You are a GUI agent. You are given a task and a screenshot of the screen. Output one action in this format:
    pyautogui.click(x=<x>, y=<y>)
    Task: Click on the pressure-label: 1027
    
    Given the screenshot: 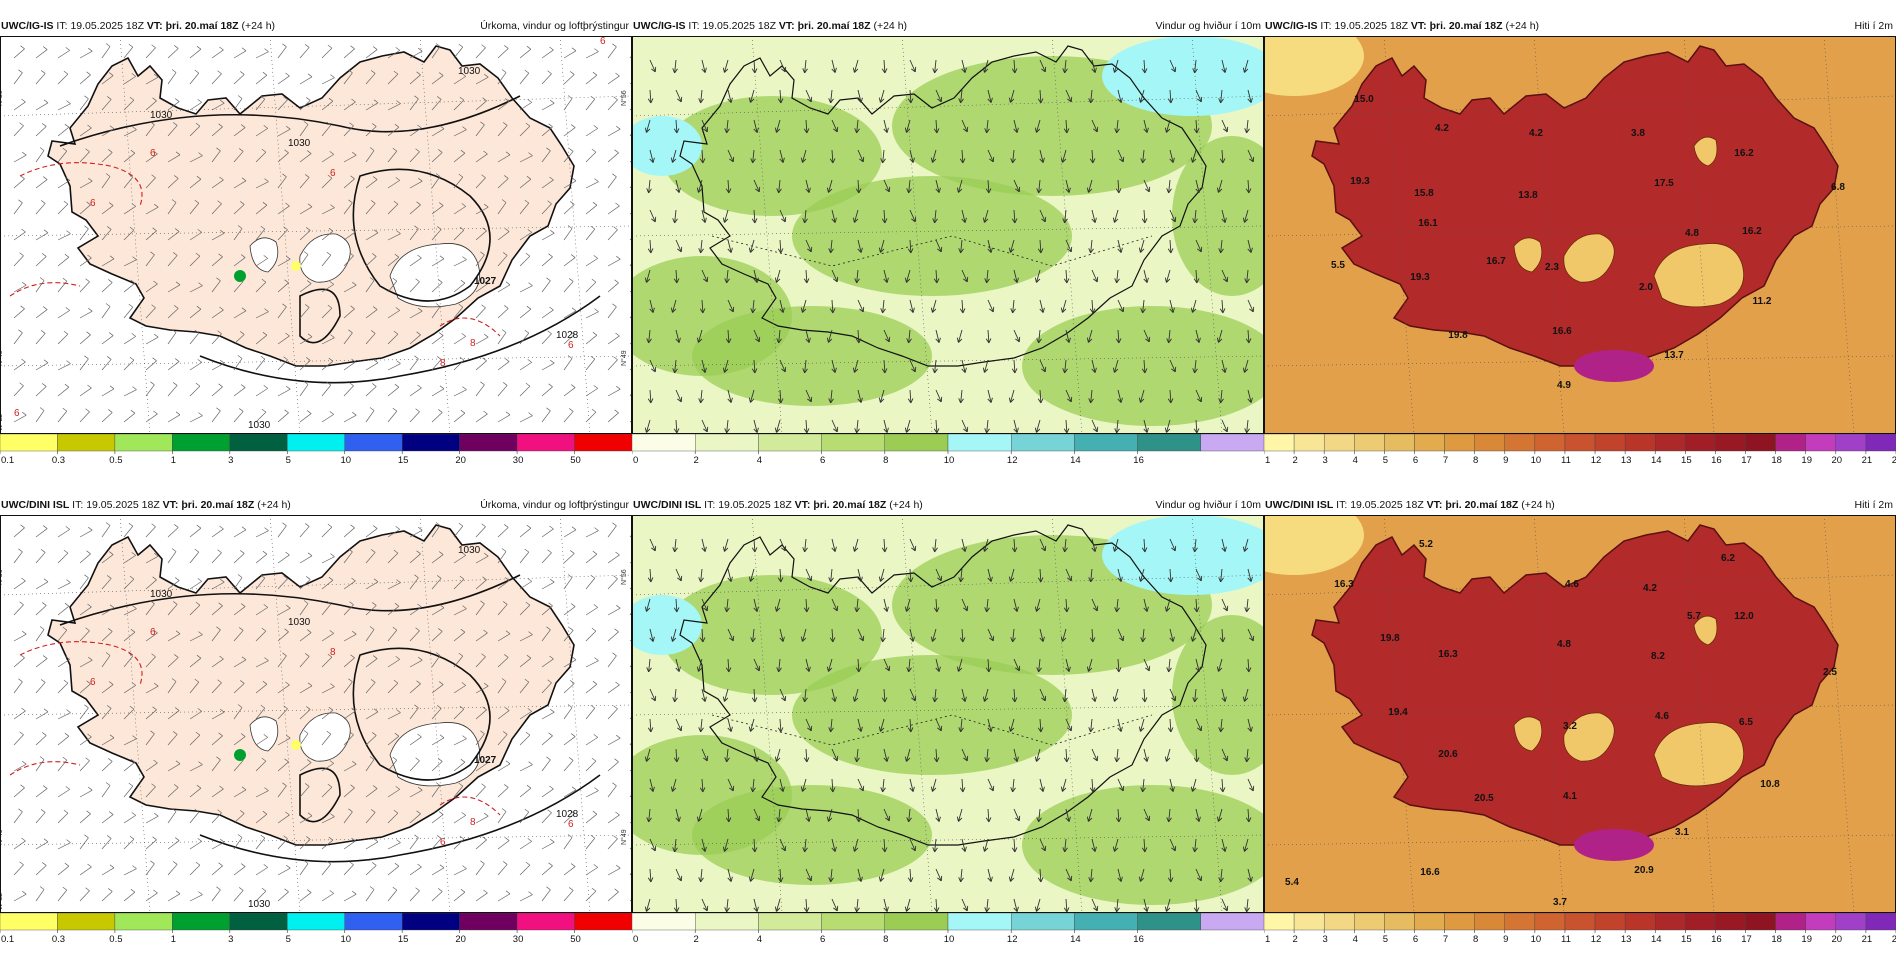 What is the action you would take?
    pyautogui.click(x=485, y=281)
    